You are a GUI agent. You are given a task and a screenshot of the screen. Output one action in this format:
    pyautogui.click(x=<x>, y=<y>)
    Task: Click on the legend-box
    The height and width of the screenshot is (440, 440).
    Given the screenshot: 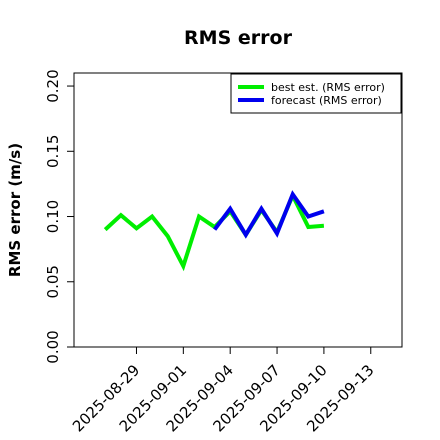 What is the action you would take?
    pyautogui.click(x=316, y=93)
    